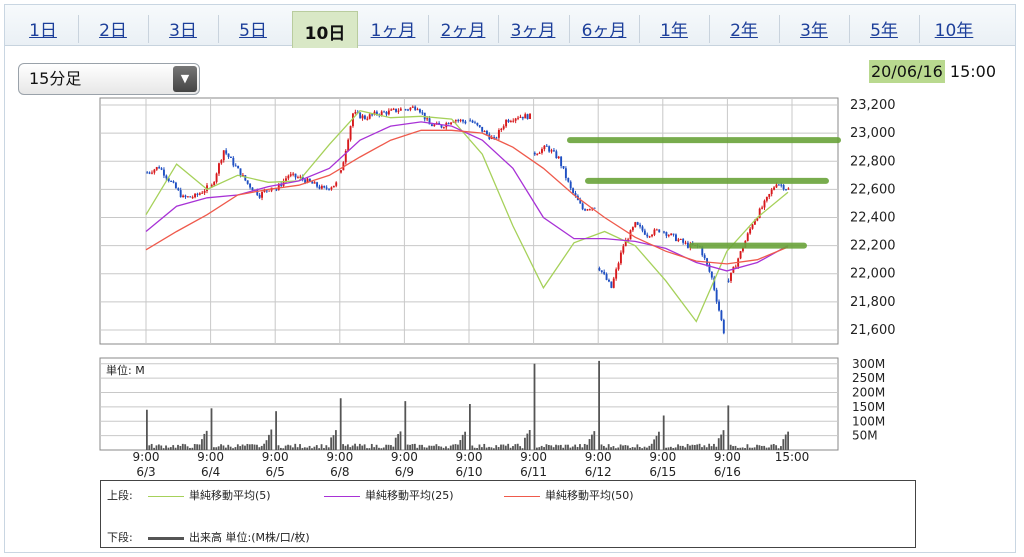 Image resolution: width=1024 pixels, height=557 pixels. Describe the element at coordinates (253, 31) in the screenshot. I see `tab-period: 5日` at that location.